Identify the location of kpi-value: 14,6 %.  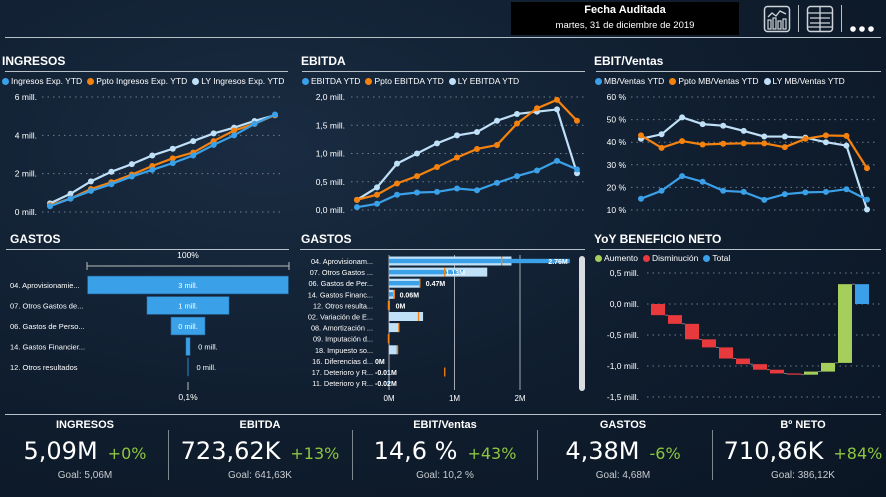
(415, 451).